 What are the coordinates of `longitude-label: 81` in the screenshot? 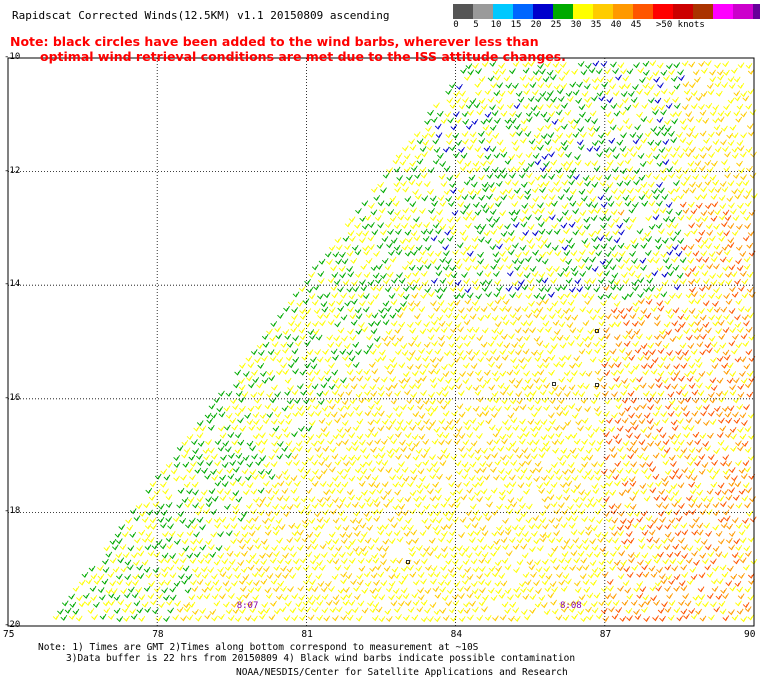 It's located at (307, 634).